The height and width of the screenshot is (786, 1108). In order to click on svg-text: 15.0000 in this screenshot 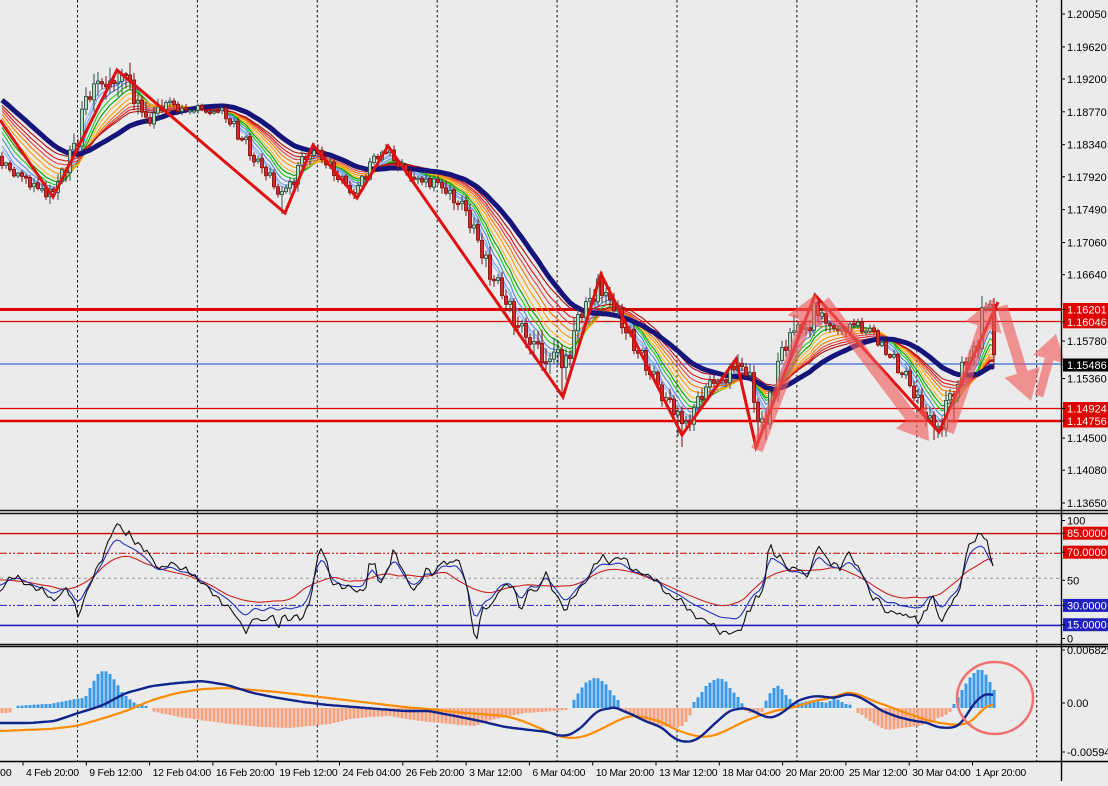, I will do `click(1087, 626)`.